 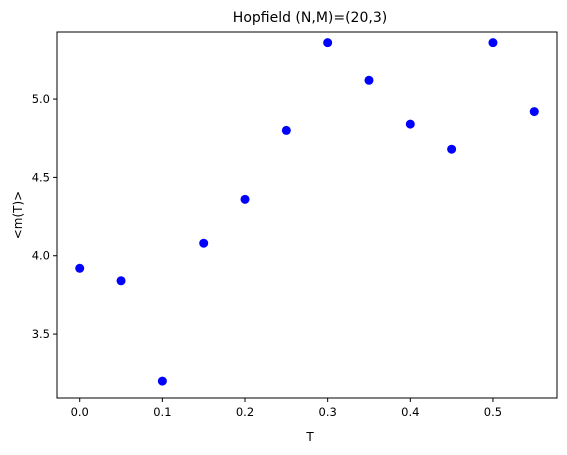 What do you see at coordinates (44, 216) in the screenshot?
I see `y-axis-ticks: 3.5 4.0 4.5 5.0` at bounding box center [44, 216].